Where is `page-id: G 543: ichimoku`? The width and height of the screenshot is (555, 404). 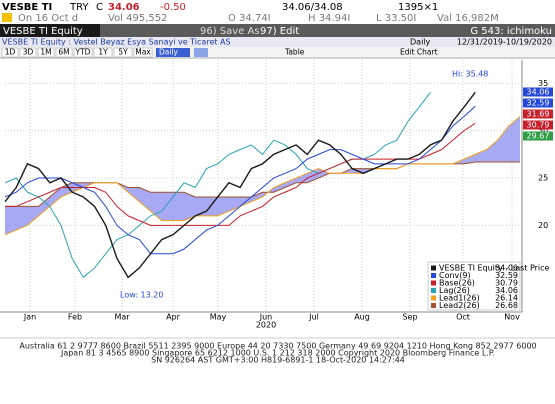 page-id: G 543: ichimoku is located at coordinates (511, 31).